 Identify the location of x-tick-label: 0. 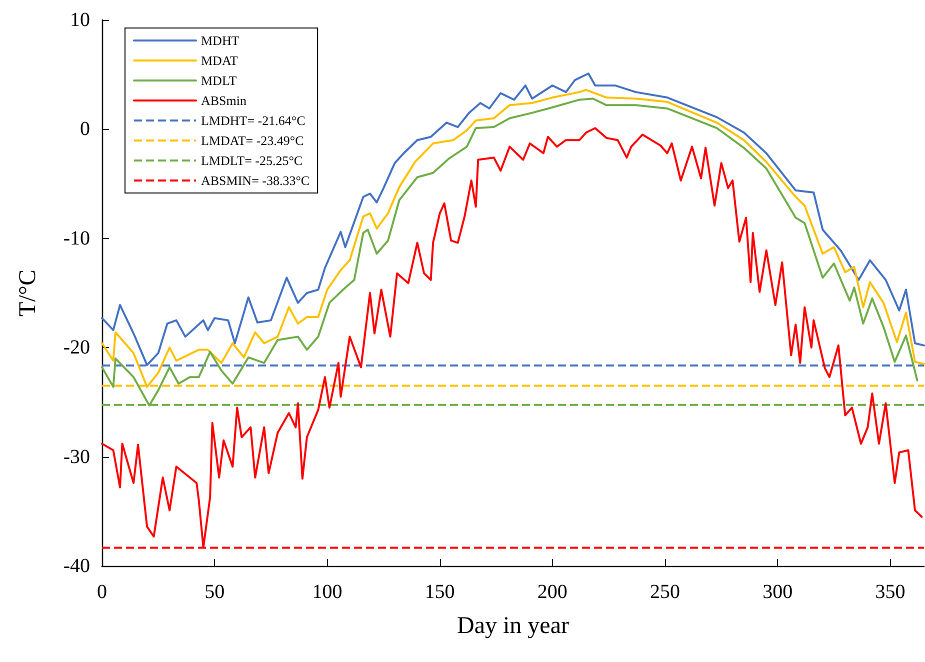
(102, 592).